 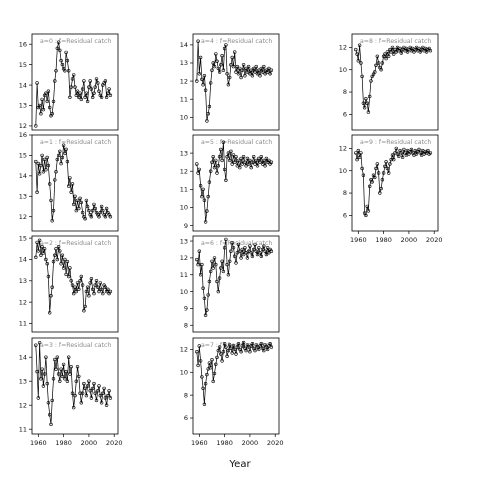 I want to click on panel-7-x-tick-label: 2020, so click(x=275, y=443).